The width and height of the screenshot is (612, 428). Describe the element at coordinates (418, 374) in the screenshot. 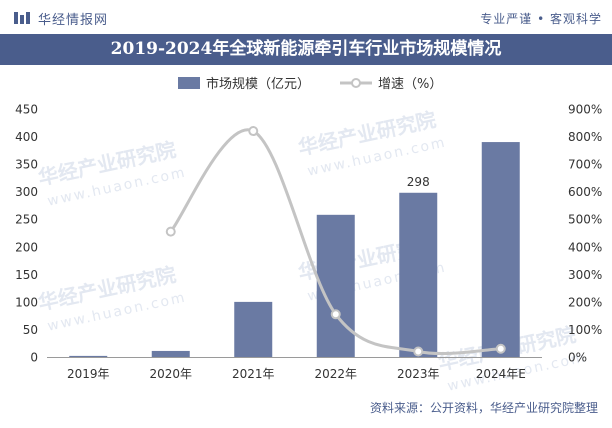

I see `x-tick-label: 2023年` at that location.